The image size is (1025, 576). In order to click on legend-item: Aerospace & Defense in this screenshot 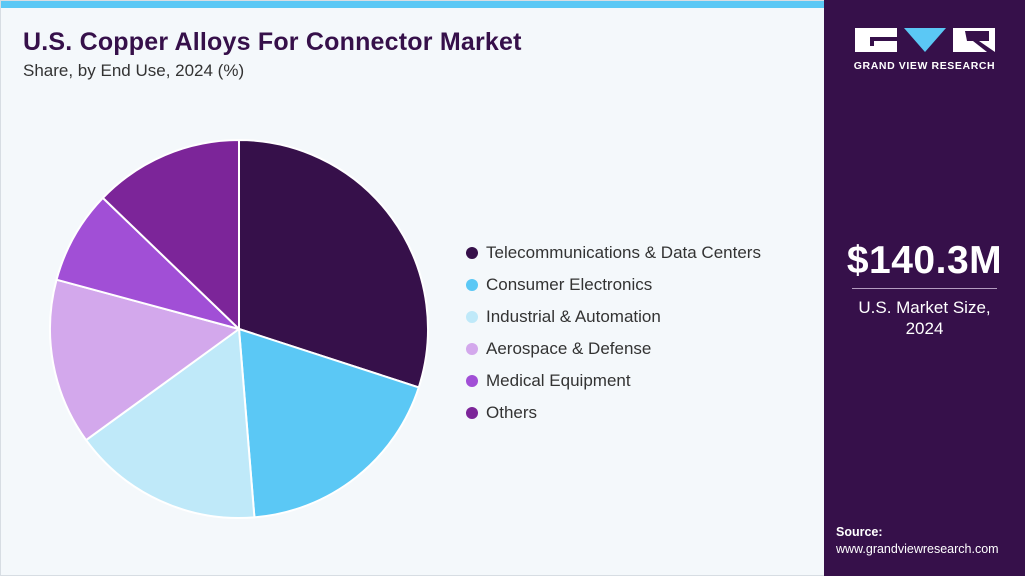, I will do `click(613, 349)`.